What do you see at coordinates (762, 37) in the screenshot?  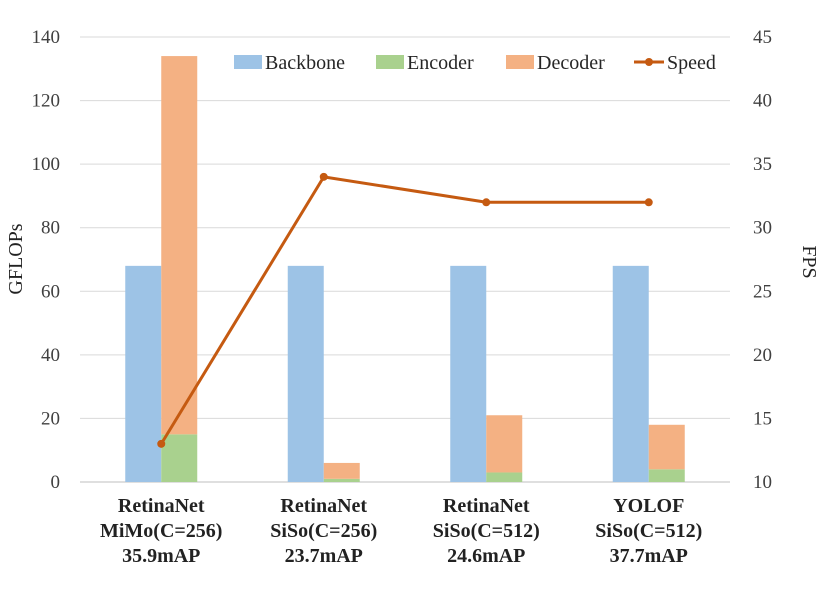 I see `right-tick-label: 45` at bounding box center [762, 37].